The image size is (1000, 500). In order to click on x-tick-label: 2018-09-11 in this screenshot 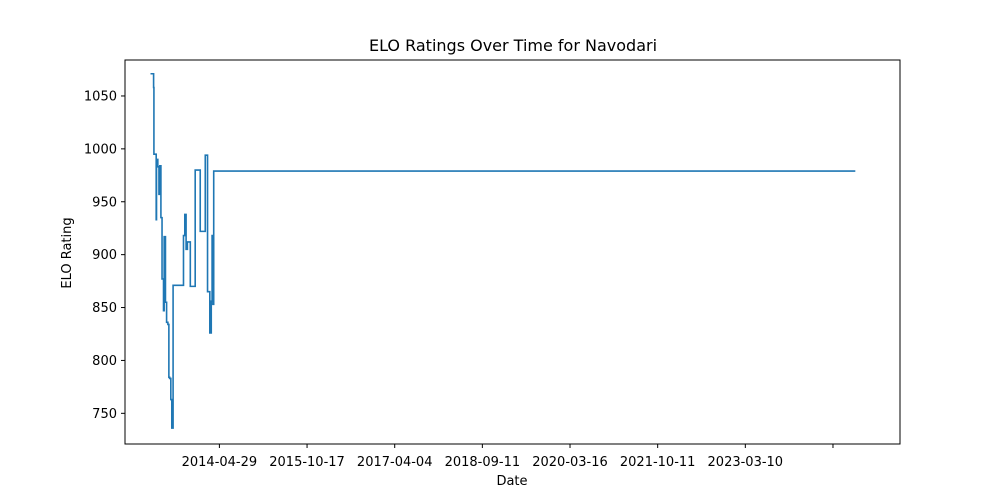, I will do `click(483, 462)`.